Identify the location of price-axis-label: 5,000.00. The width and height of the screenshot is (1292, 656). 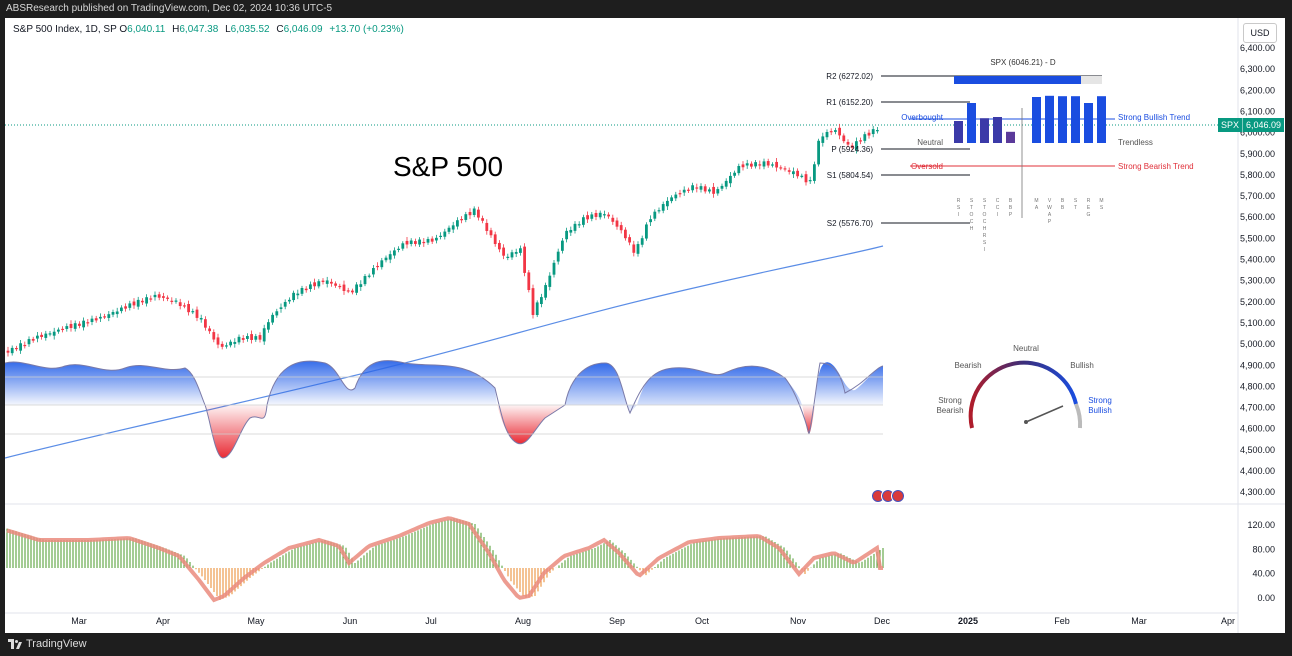
(1257, 344).